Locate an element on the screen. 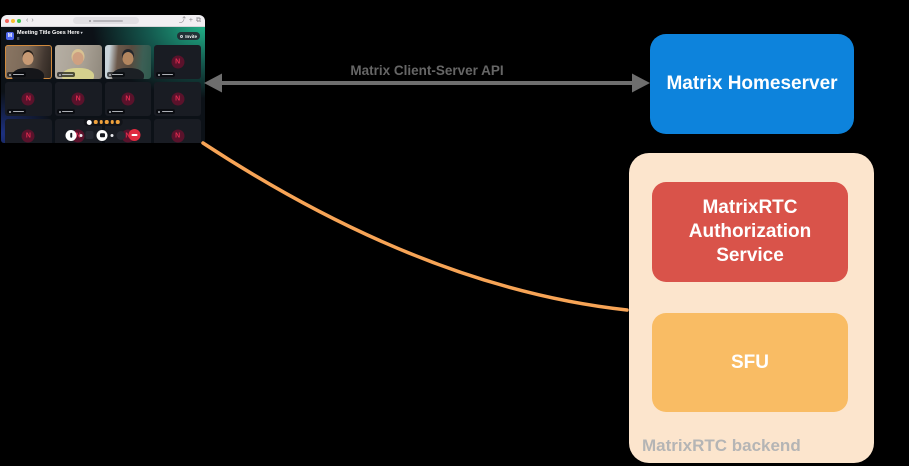 The height and width of the screenshot is (466, 909). matrix-homeserver-label: Matrix Homeserver is located at coordinates (752, 83).